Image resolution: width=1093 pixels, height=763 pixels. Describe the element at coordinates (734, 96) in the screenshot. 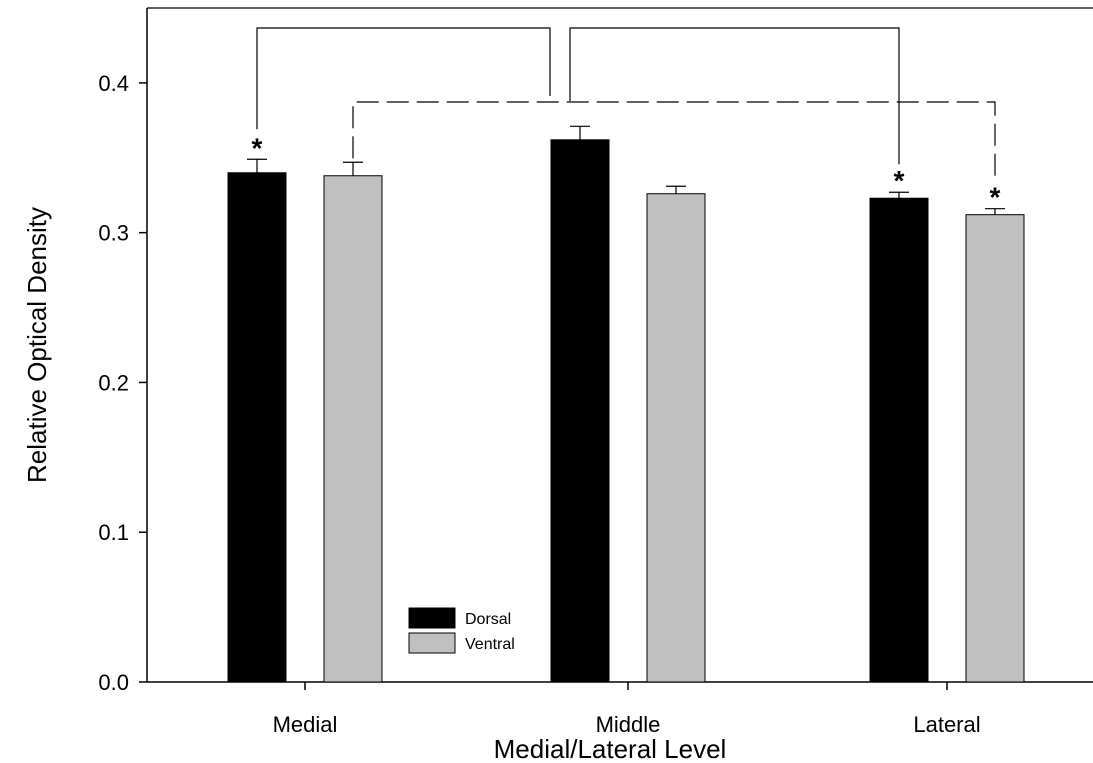

I see `bracket-solid-middle-lateral` at that location.